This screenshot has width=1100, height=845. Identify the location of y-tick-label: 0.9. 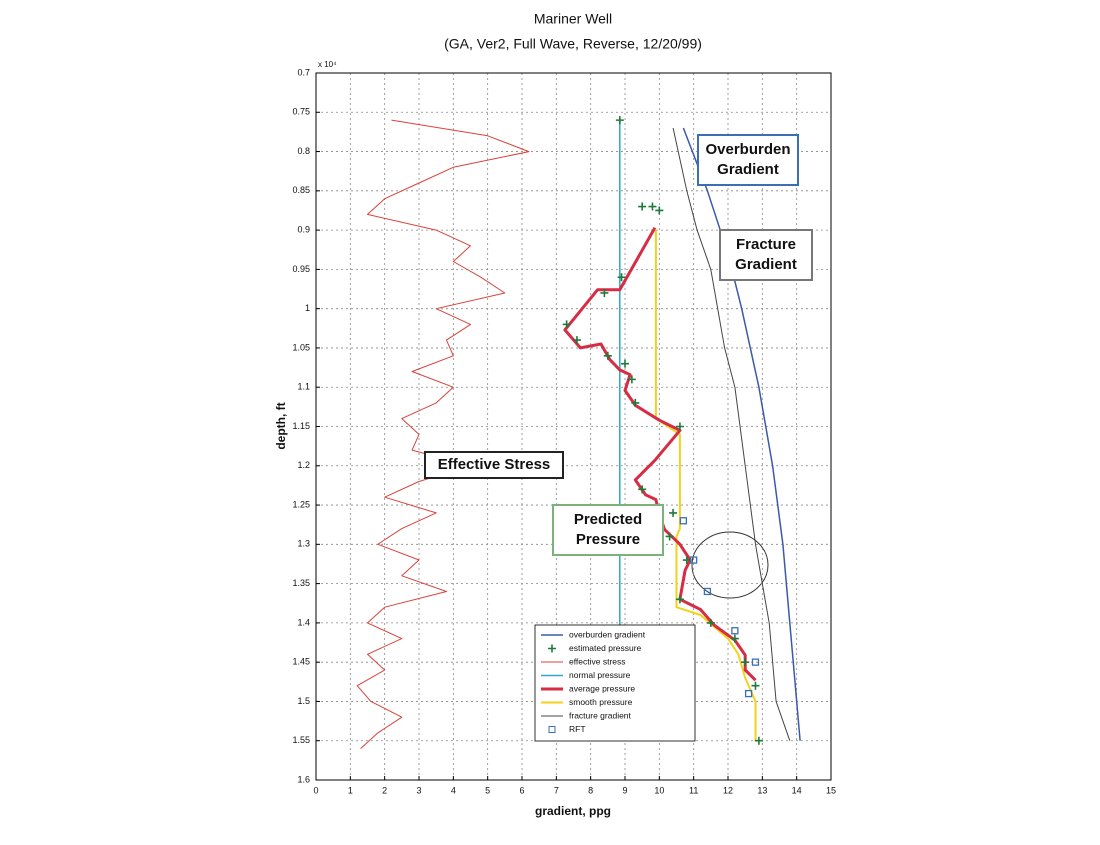
(303, 229).